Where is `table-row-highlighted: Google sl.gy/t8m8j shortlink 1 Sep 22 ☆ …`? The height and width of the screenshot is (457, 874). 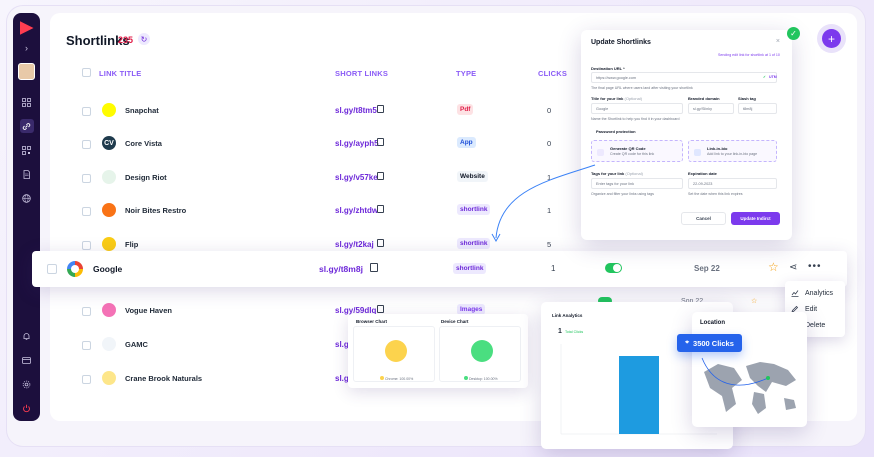
table-row-highlighted: Google sl.gy/t8m8j shortlink 1 Sep 22 ☆ … is located at coordinates (439, 269).